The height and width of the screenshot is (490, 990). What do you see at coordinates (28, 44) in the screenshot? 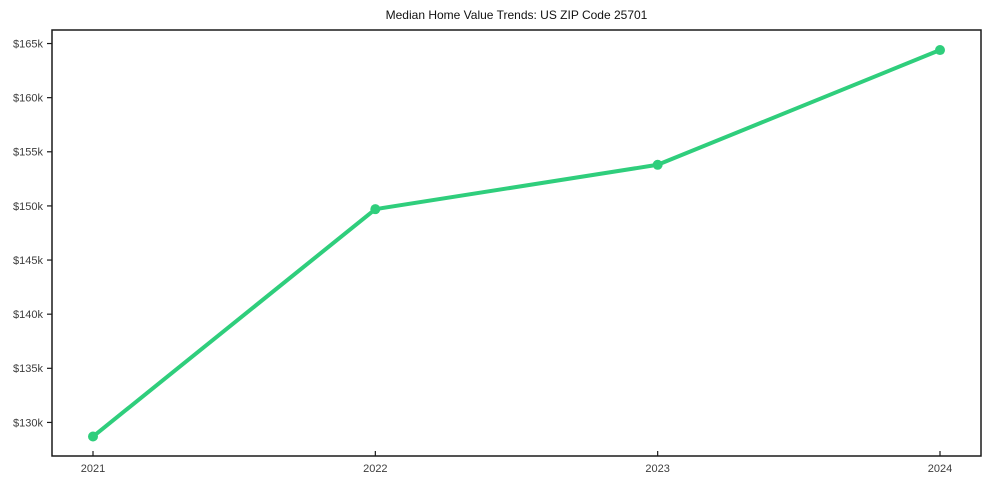
I see `y-tick-label: $165k` at bounding box center [28, 44].